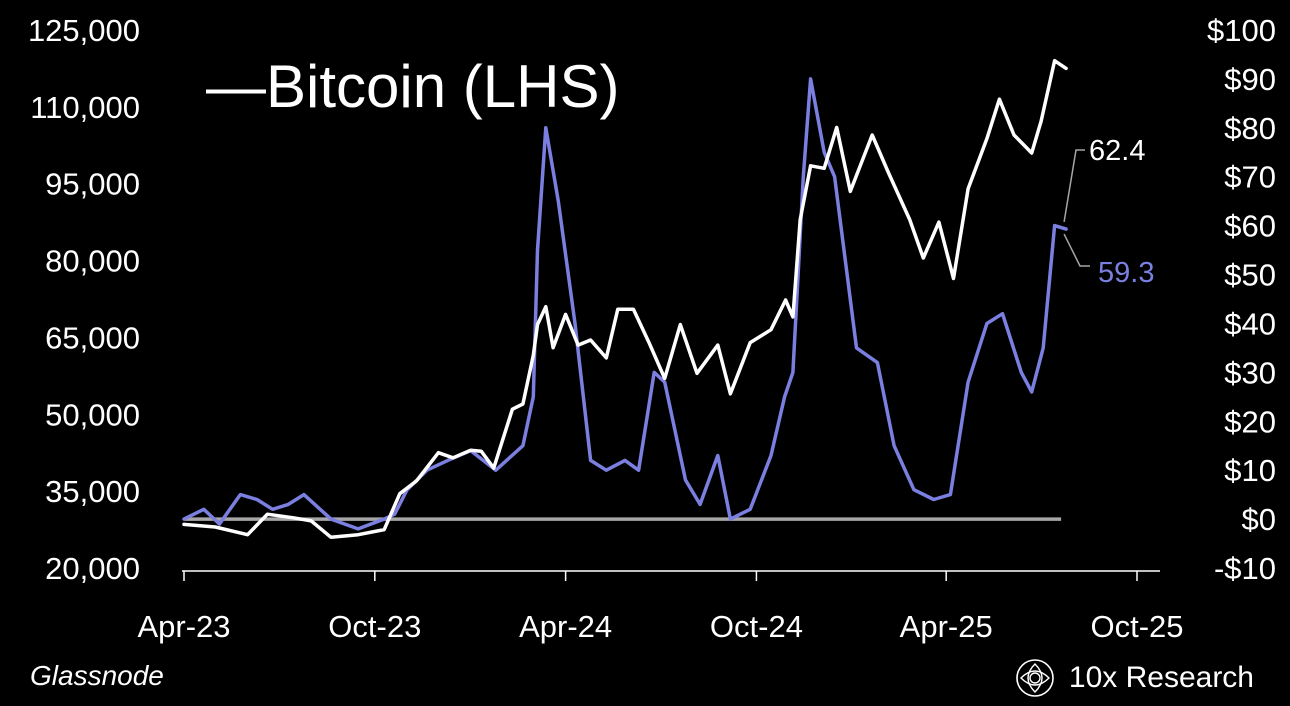 The image size is (1290, 706). Describe the element at coordinates (1245, 568) in the screenshot. I see `right-tick-label: -$10` at that location.